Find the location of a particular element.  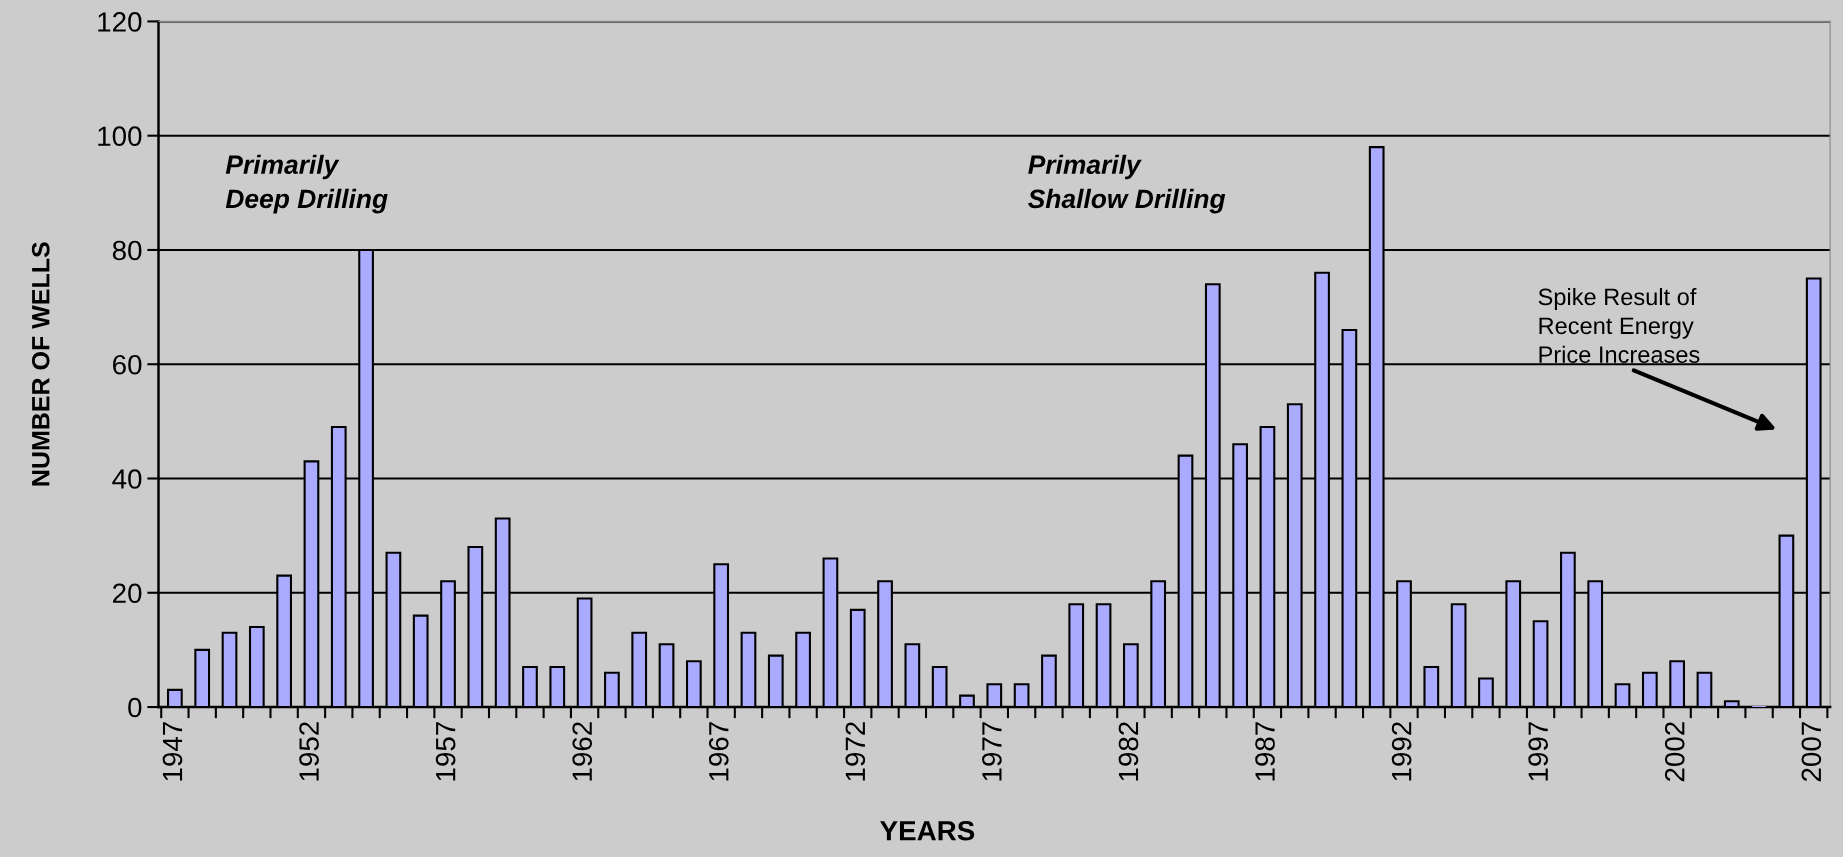

x-tick-label: 1992 is located at coordinates (1401, 751).